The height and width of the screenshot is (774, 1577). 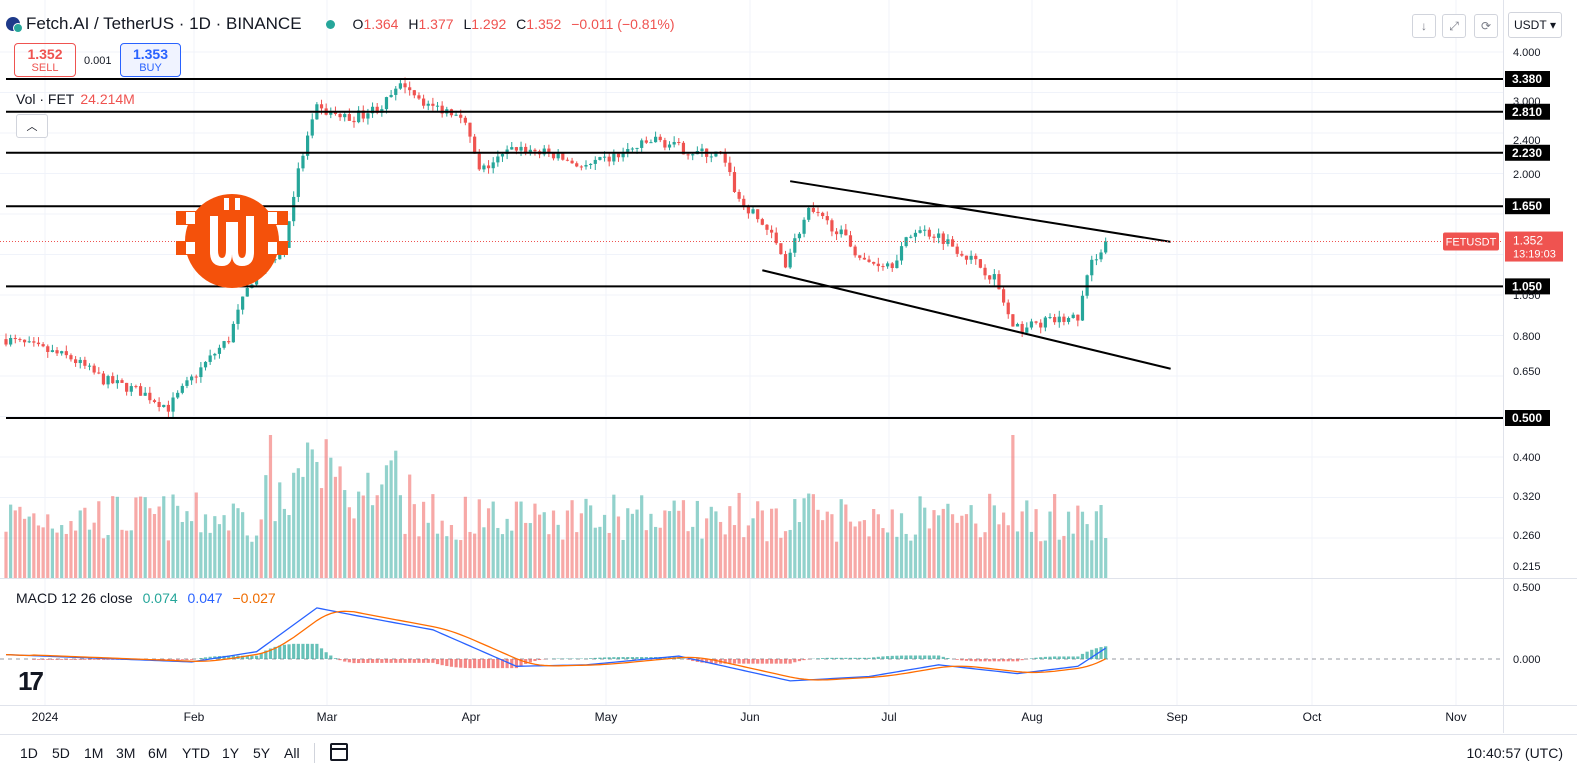 What do you see at coordinates (1553, 25) in the screenshot?
I see `chevron-down-icon: ▾` at bounding box center [1553, 25].